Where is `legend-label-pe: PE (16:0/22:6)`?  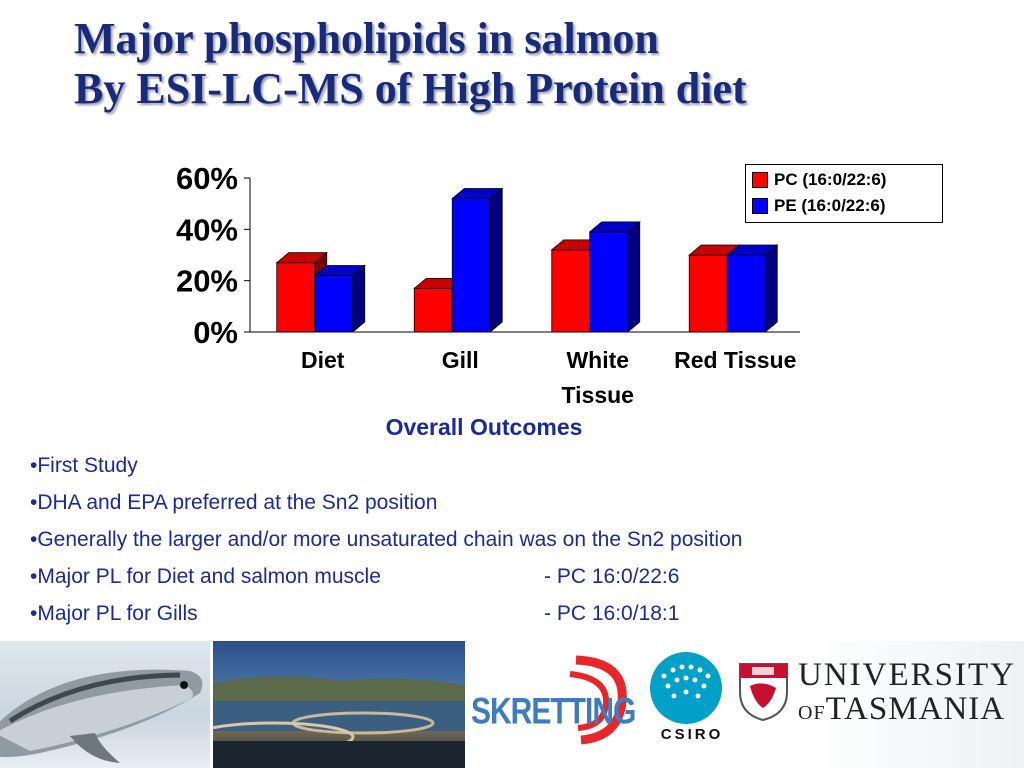 legend-label-pe: PE (16:0/22:6) is located at coordinates (830, 205).